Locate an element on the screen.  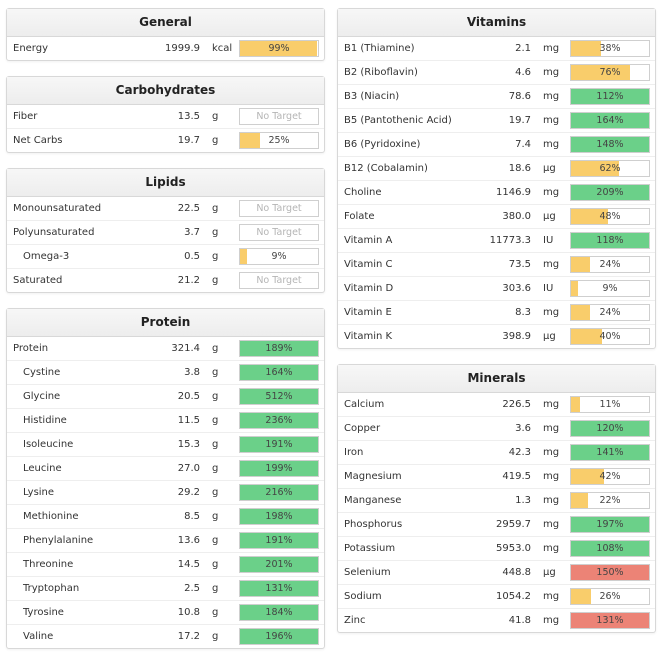
target-percent-label: No Target is located at coordinates (279, 208).